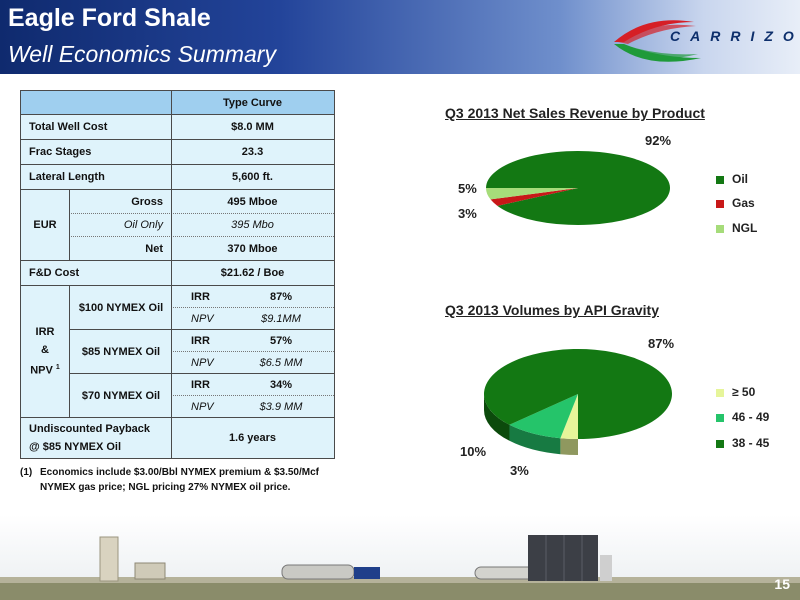 Image resolution: width=800 pixels, height=600 pixels. What do you see at coordinates (121, 351) in the screenshot?
I see `scenario-85-label: $85 NYMEX Oil` at bounding box center [121, 351].